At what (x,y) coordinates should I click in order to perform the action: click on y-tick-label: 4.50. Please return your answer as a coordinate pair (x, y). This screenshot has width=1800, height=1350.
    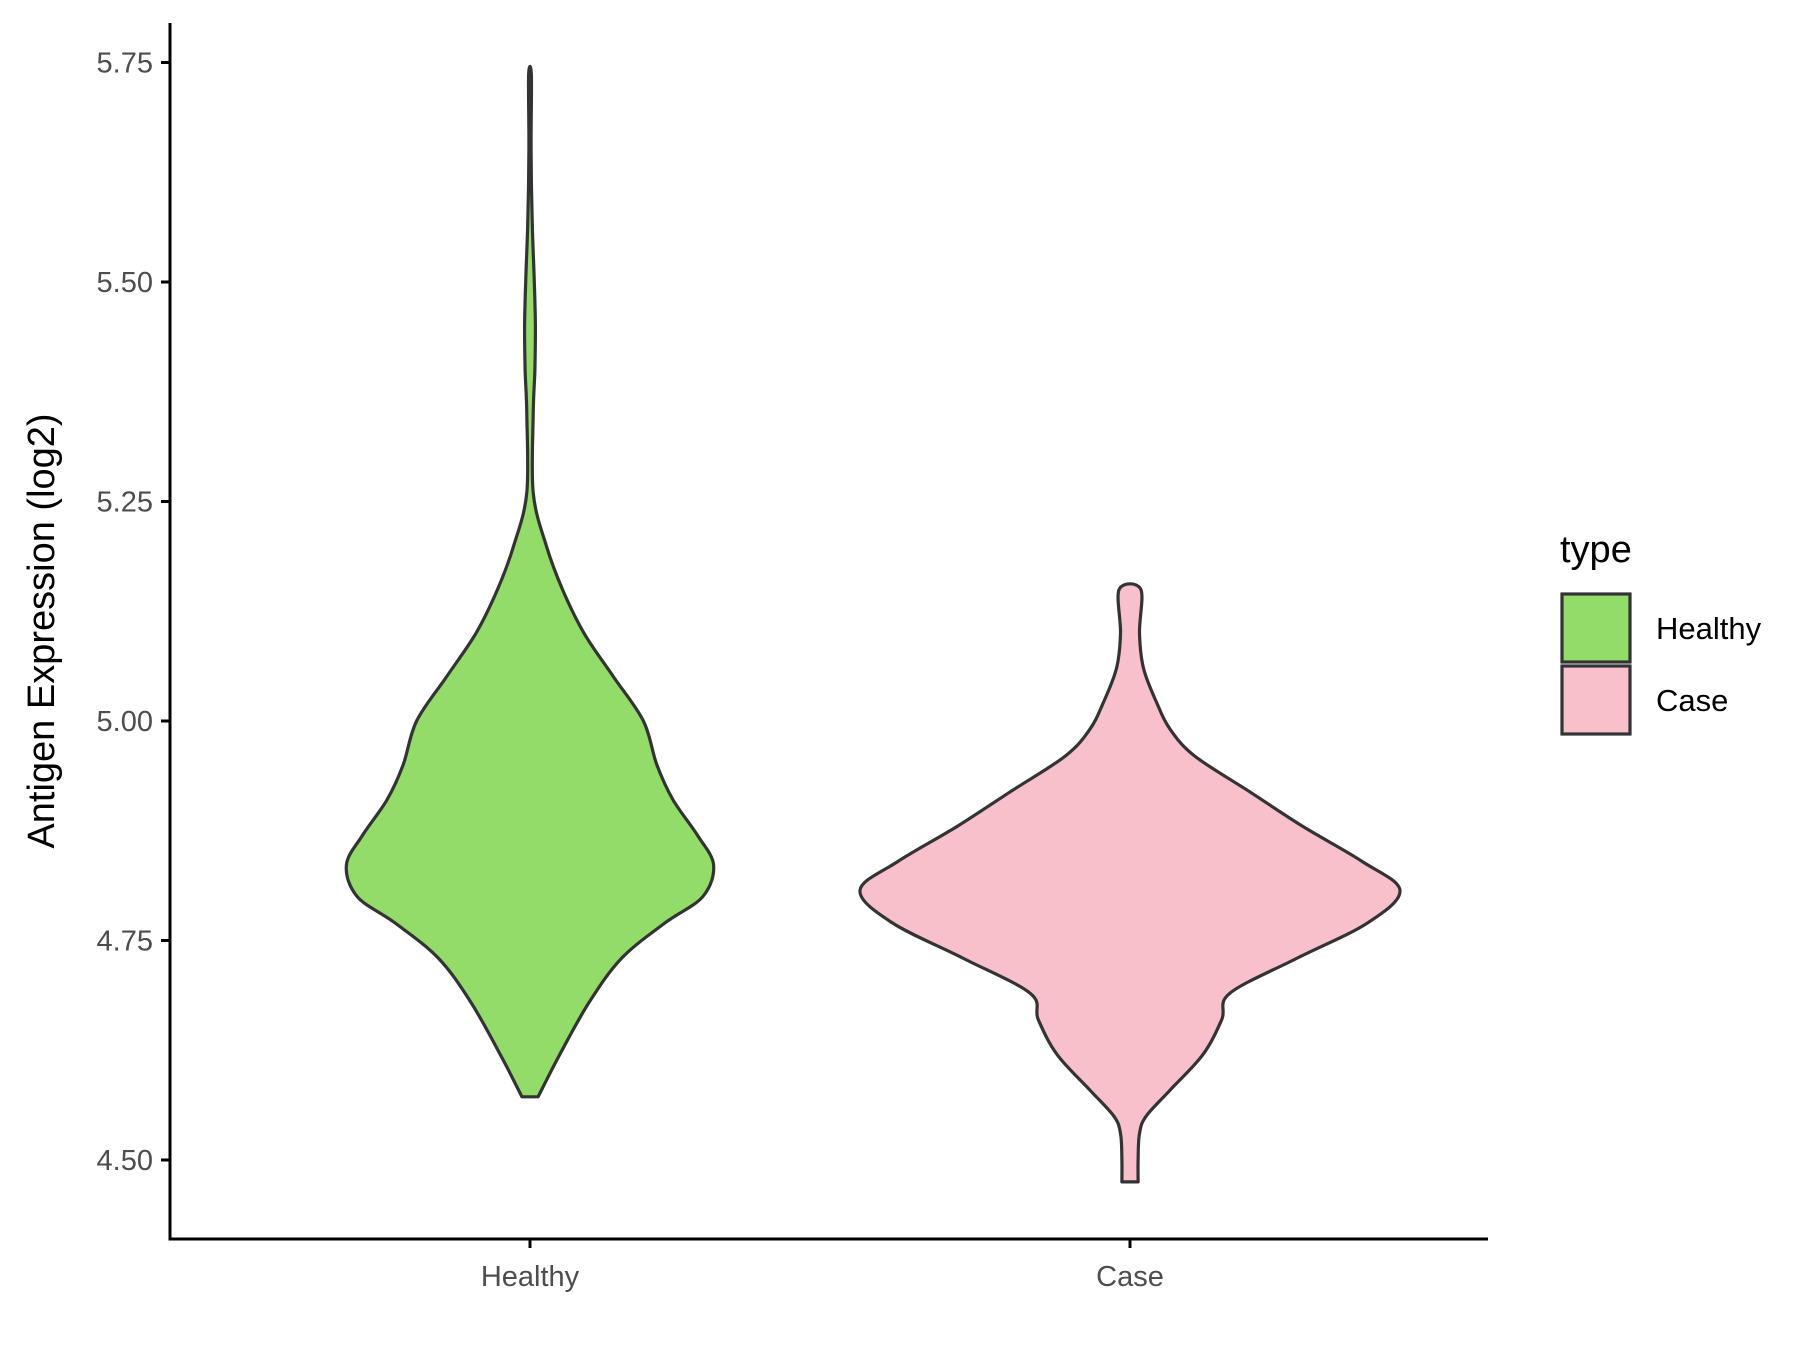
    Looking at the image, I should click on (125, 1161).